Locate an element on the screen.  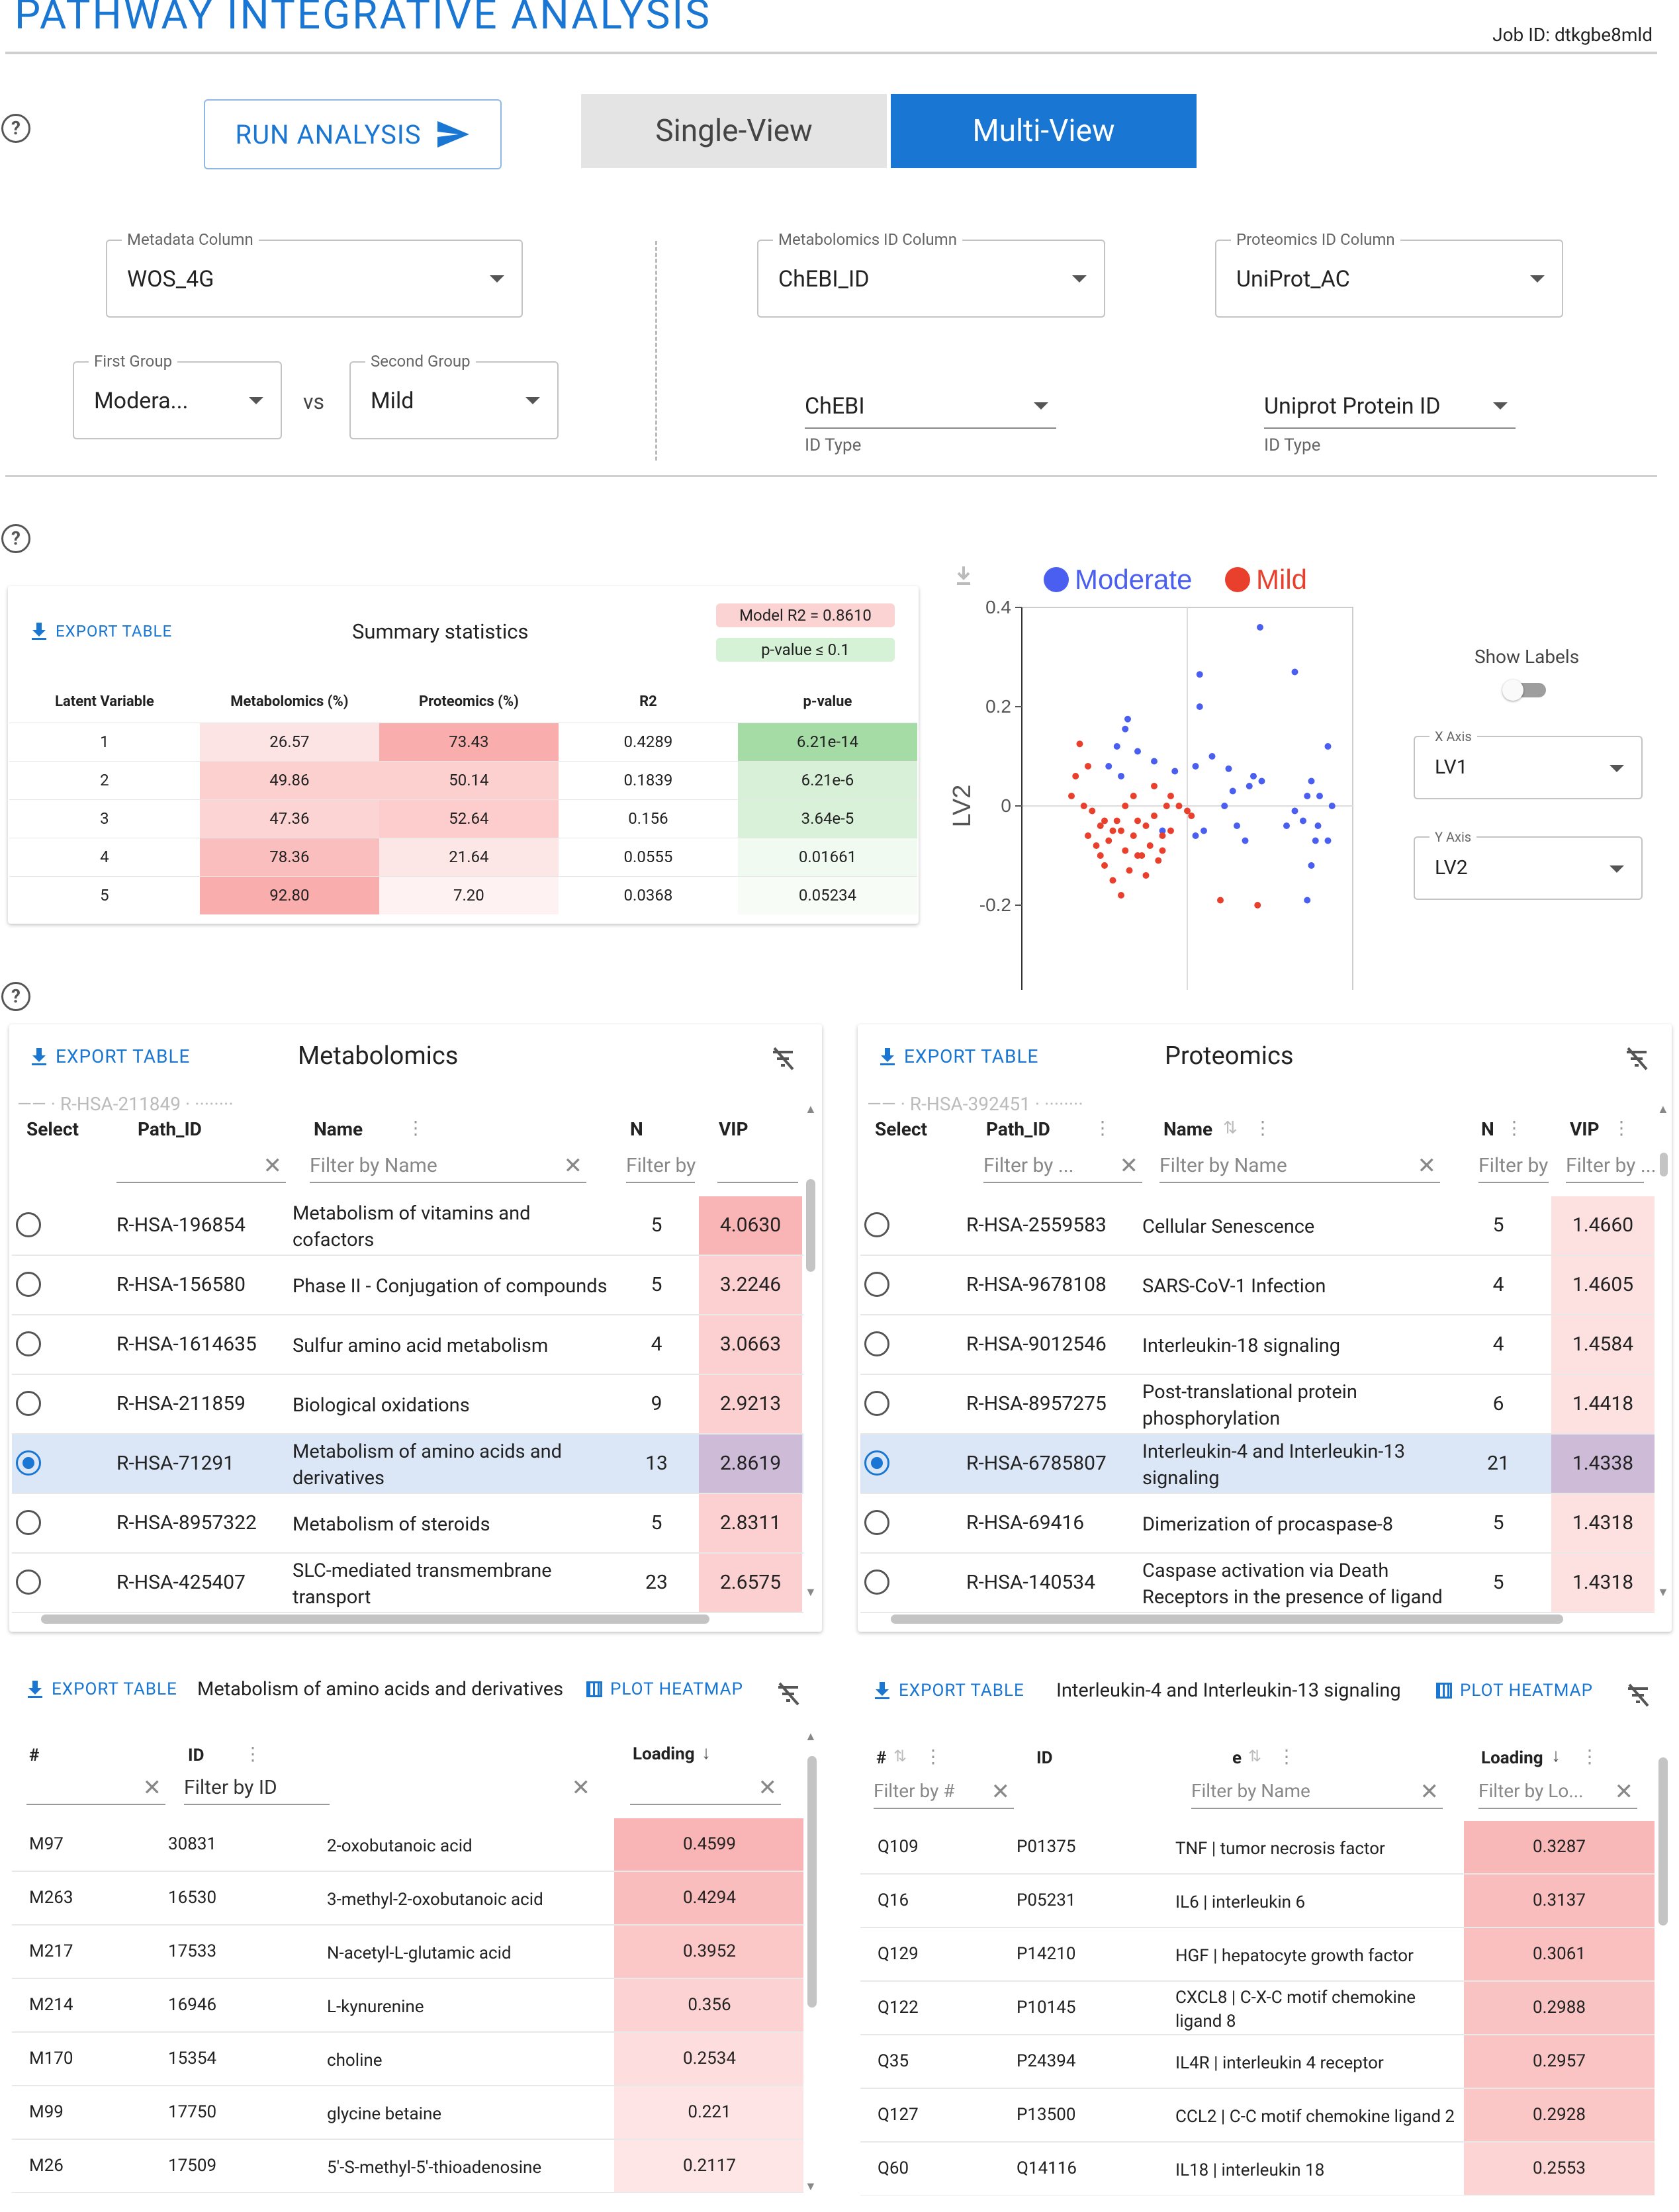
table-row: R-HSA-9678108 SARS-CoV-1 Infection 4 1.4605 is located at coordinates (1257, 1285).